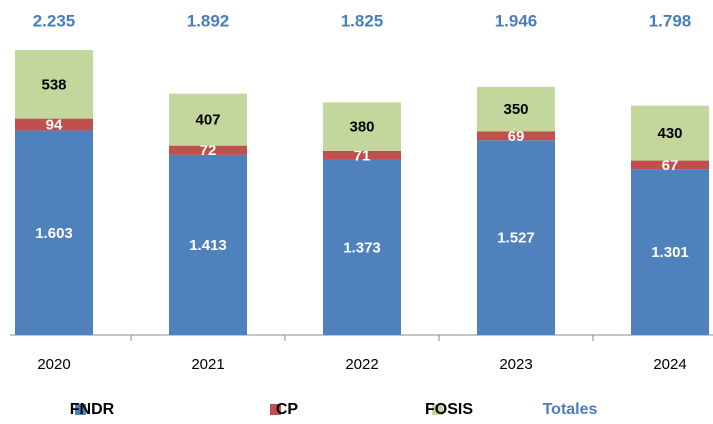 The height and width of the screenshot is (424, 713). Describe the element at coordinates (669, 364) in the screenshot. I see `x-tick-label: 2024` at that location.